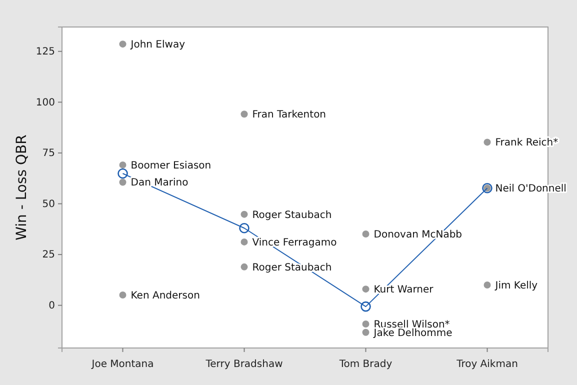  What do you see at coordinates (365, 364) in the screenshot?
I see `x-tick-label: Tom Brady` at bounding box center [365, 364].